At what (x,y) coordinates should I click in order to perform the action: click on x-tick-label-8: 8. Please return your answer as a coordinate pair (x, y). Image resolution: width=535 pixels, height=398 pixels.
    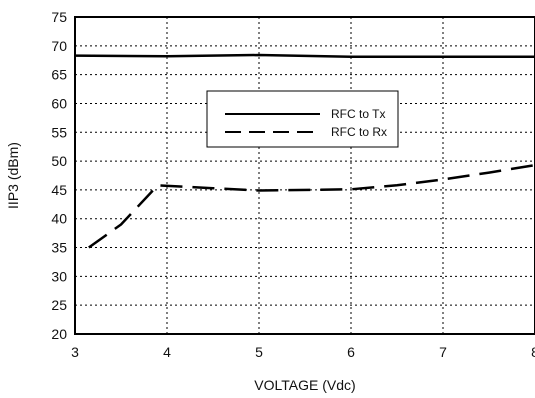
    Looking at the image, I should click on (533, 352).